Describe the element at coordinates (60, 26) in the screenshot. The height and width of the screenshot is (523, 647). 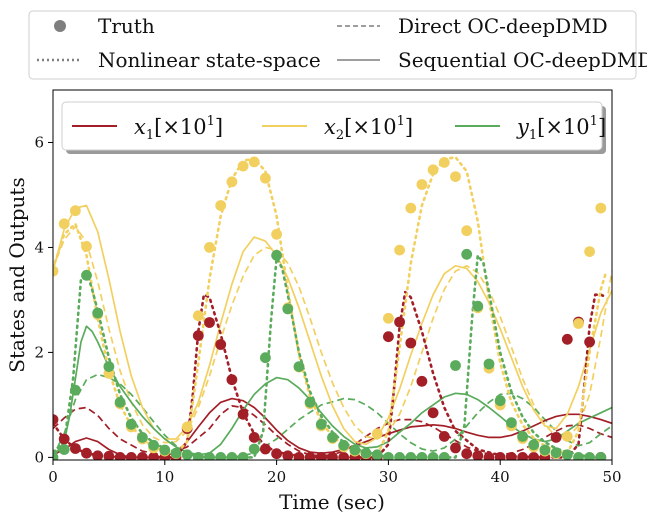
I see `legend-truth-marker` at that location.